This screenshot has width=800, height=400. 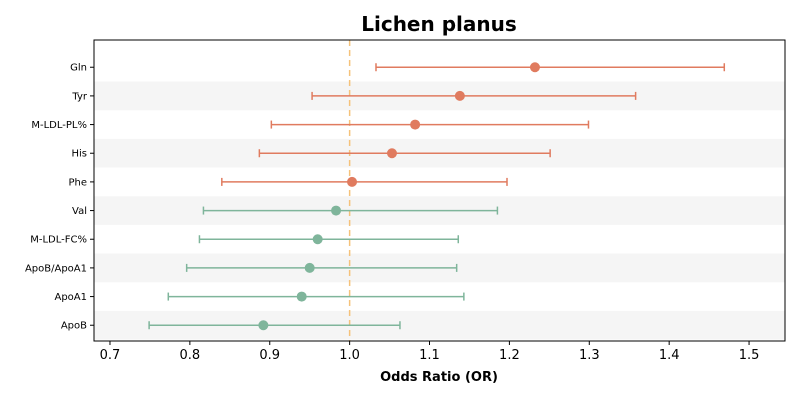 I want to click on x-tick-label: 1.5, so click(x=749, y=355).